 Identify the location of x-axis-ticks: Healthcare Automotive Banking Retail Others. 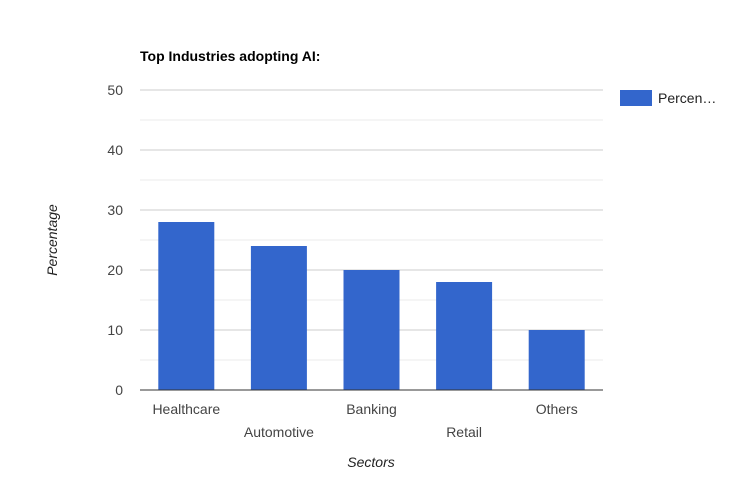
(364, 420).